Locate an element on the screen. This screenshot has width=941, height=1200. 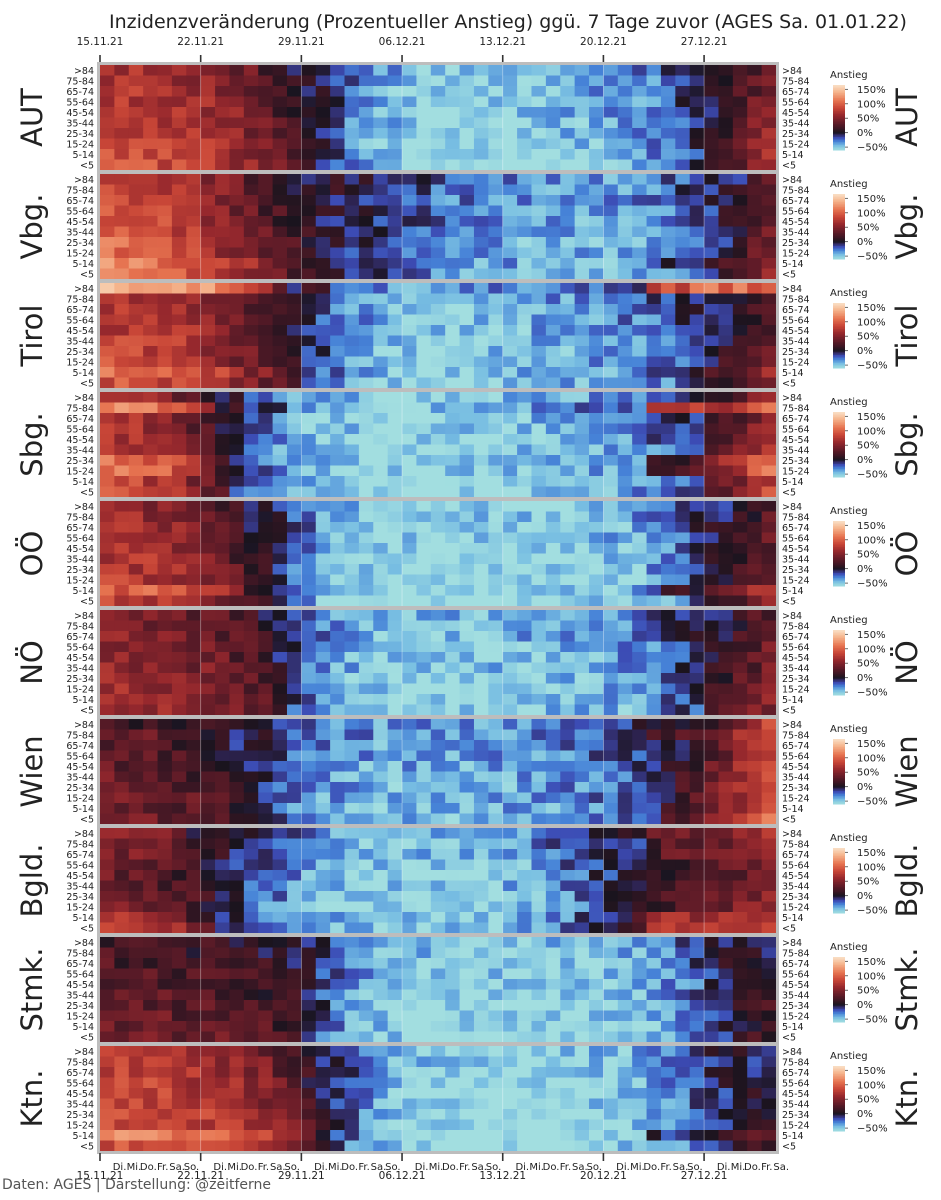
colorbar-tick-label: −50% is located at coordinates (872, 366).